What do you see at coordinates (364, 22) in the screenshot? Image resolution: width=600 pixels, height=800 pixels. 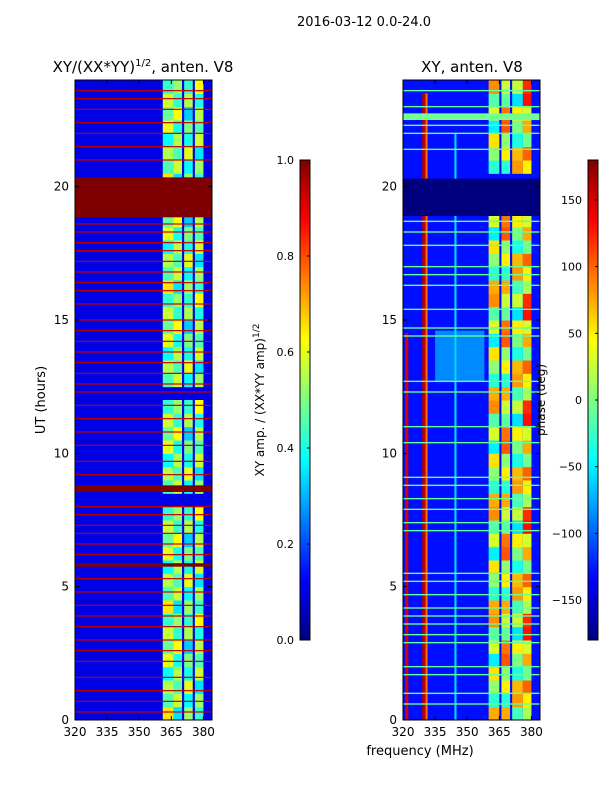 I see `figure-suptitle: 2016-03-12 0.0-24.0` at bounding box center [364, 22].